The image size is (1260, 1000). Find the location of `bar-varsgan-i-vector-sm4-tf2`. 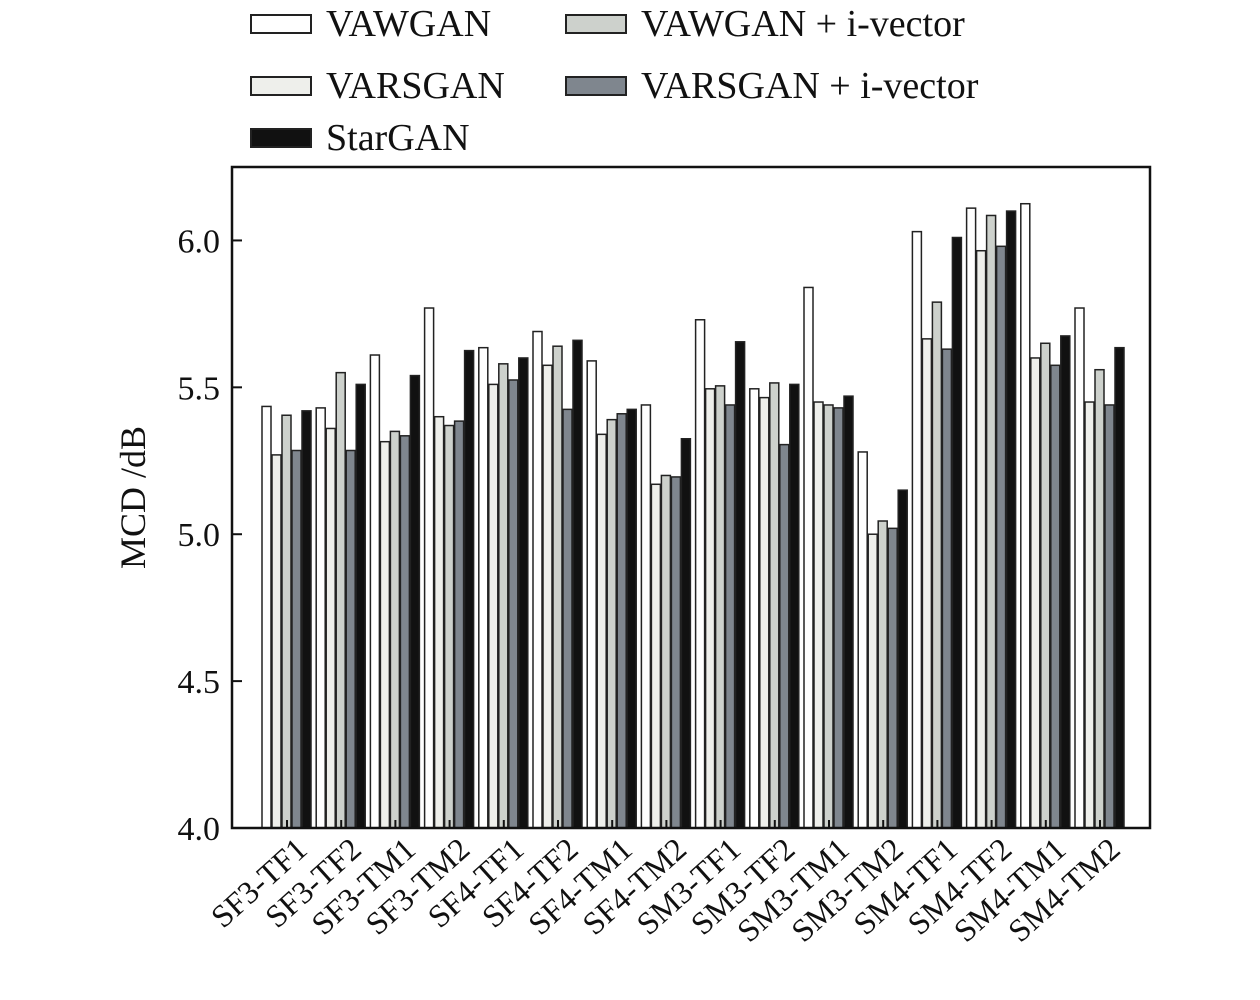

bar-varsgan-i-vector-sm4-tf2 is located at coordinates (1001, 537).